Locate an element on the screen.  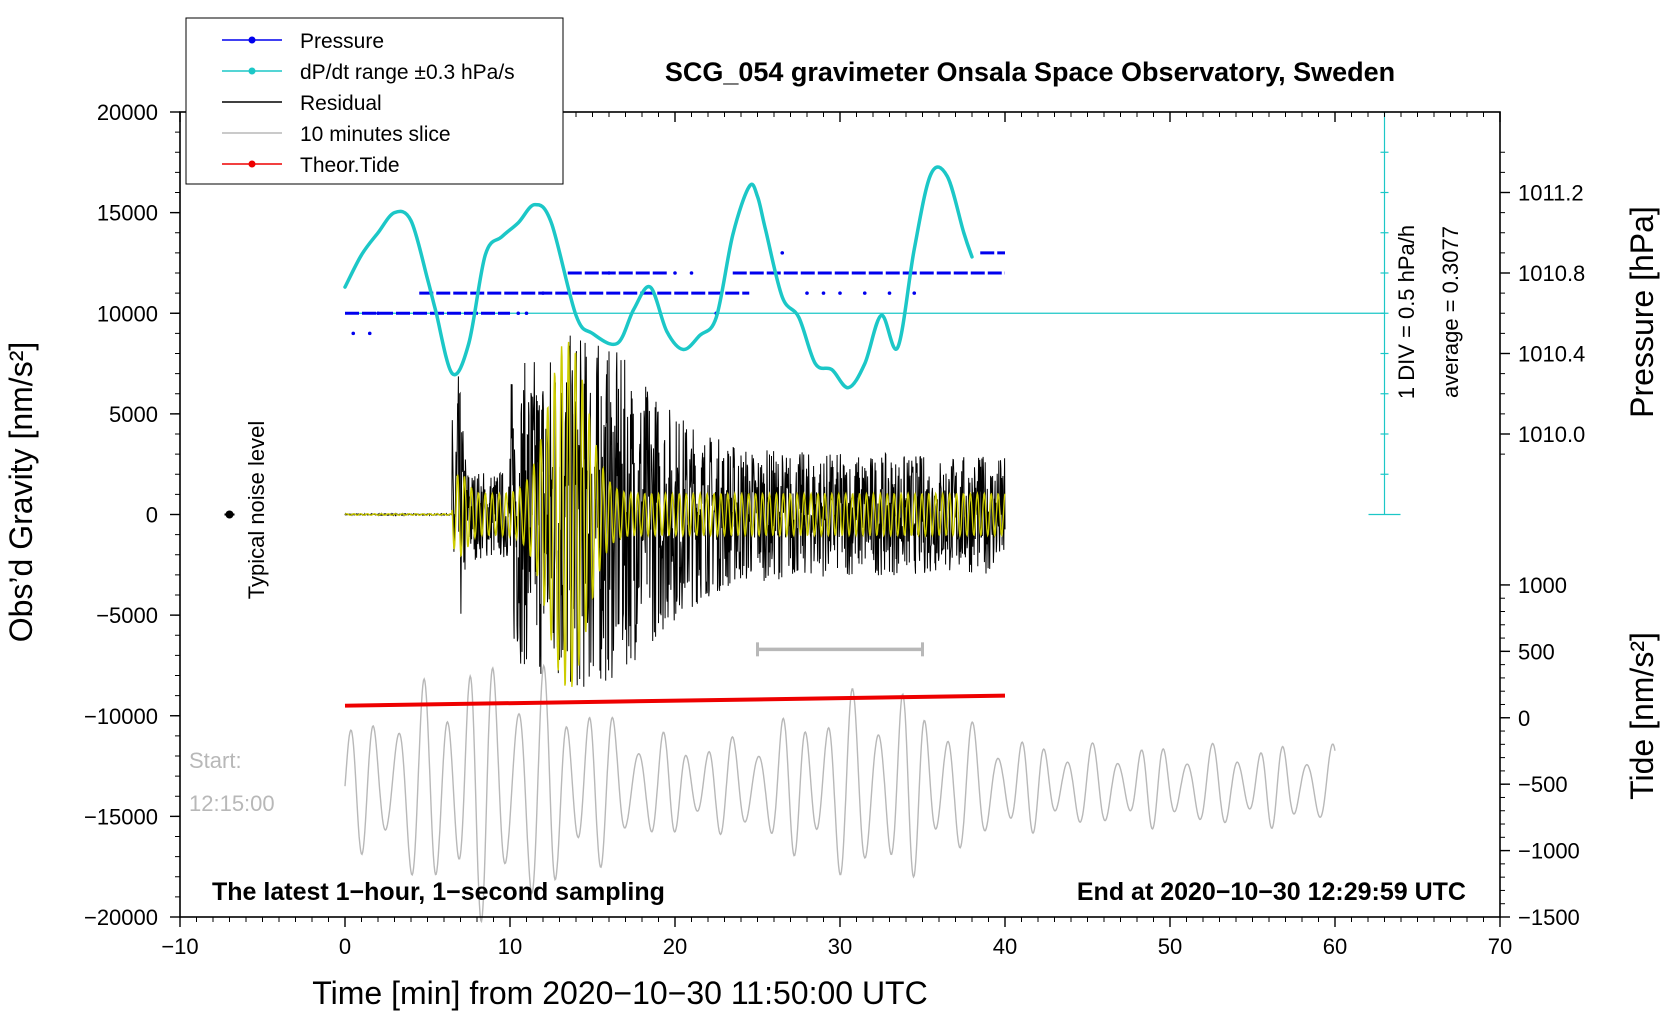
tide-tick-label: 1000 is located at coordinates (1542, 585).